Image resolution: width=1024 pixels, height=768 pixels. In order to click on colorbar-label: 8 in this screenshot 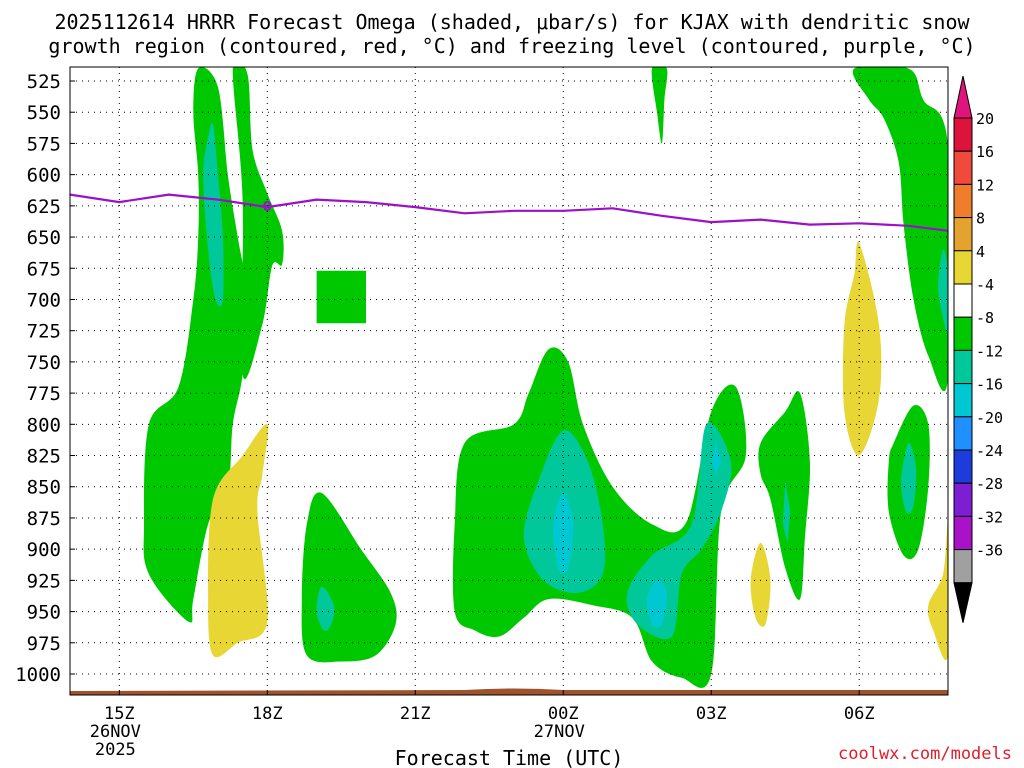, I will do `click(980, 219)`.